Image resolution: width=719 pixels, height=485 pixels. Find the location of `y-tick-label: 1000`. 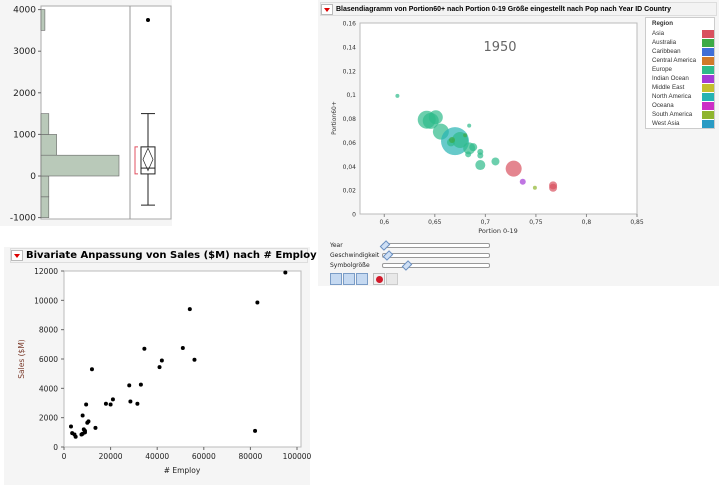

y-tick-label: 1000 is located at coordinates (24, 135).